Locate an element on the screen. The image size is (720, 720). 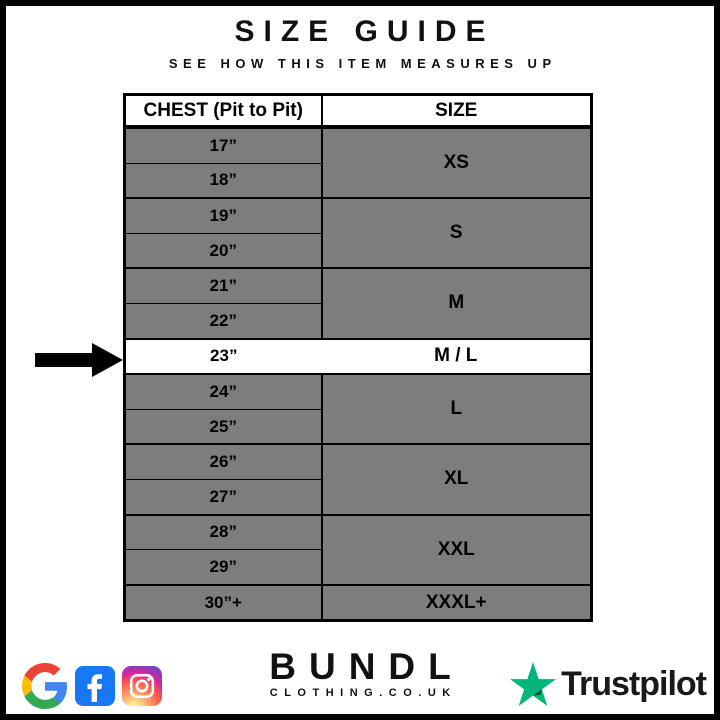
facebook-icon is located at coordinates (95, 686).